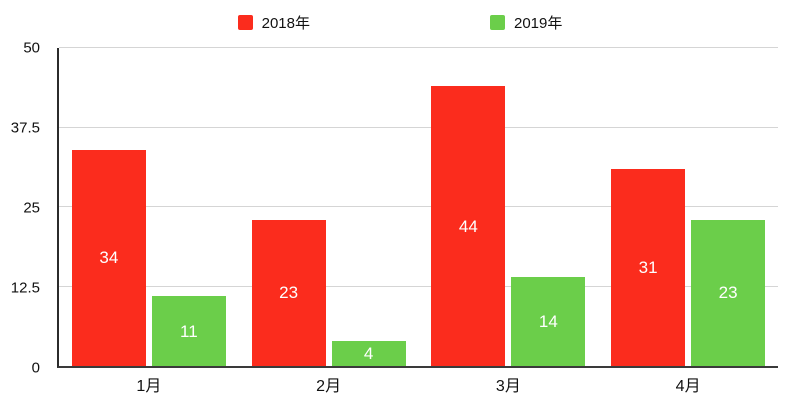 This screenshot has width=800, height=410. What do you see at coordinates (688, 386) in the screenshot?
I see `x-axis-label-4月: 4月` at bounding box center [688, 386].